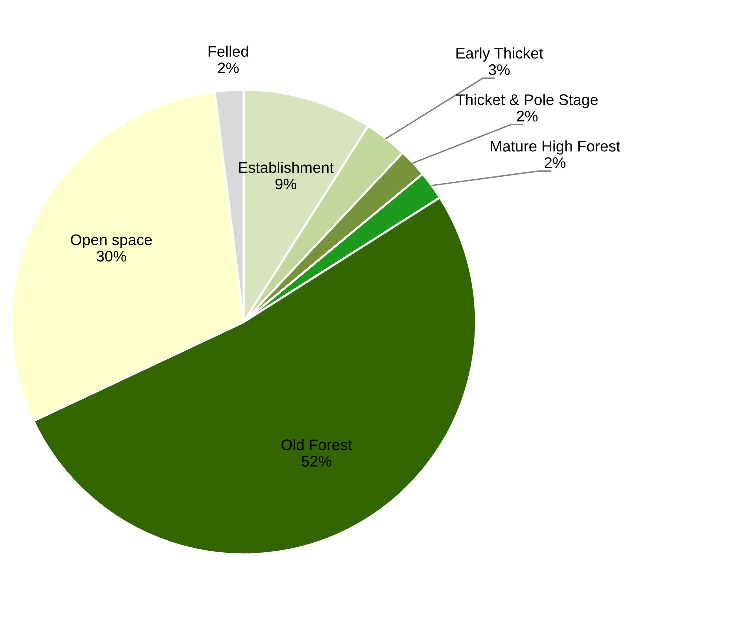  Describe the element at coordinates (286, 184) in the screenshot. I see `data-label: 9%` at that location.